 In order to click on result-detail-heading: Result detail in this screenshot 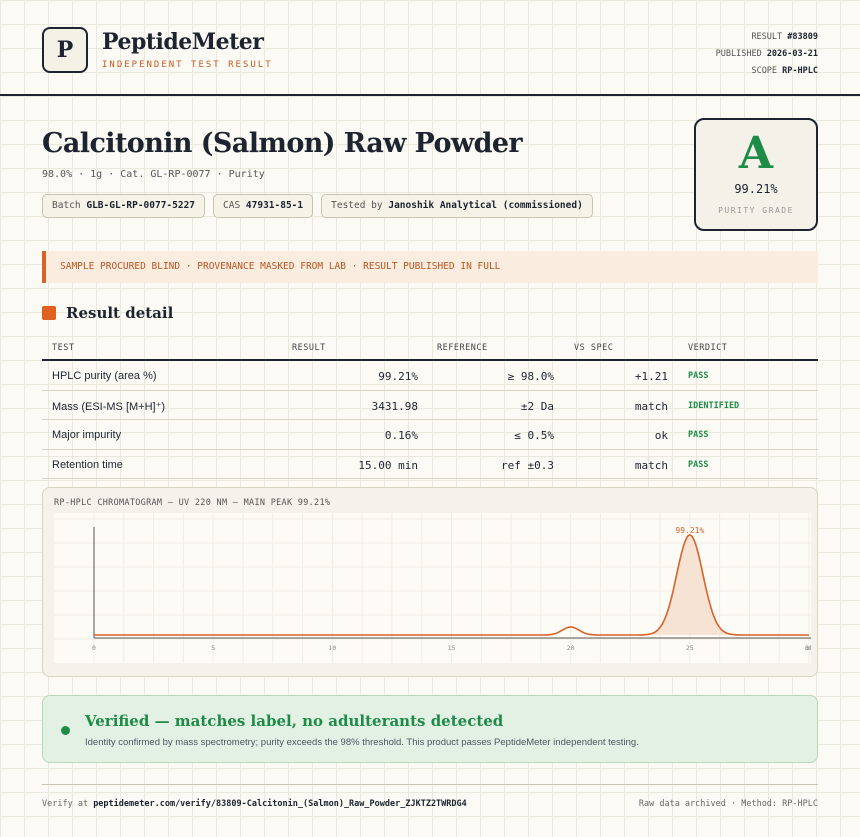, I will do `click(107, 313)`.